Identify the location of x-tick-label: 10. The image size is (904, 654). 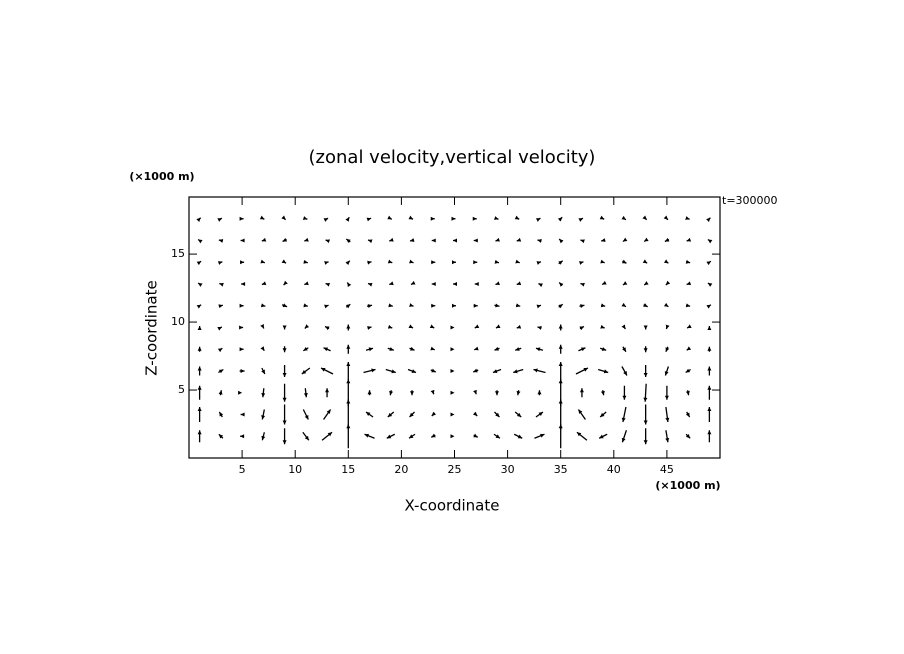
(295, 469).